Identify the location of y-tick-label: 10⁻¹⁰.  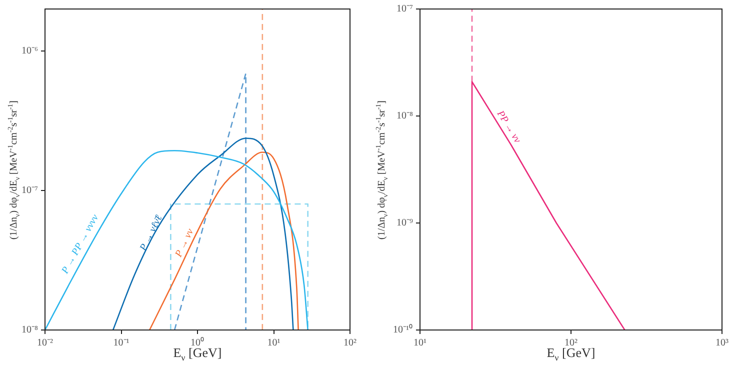
(403, 330).